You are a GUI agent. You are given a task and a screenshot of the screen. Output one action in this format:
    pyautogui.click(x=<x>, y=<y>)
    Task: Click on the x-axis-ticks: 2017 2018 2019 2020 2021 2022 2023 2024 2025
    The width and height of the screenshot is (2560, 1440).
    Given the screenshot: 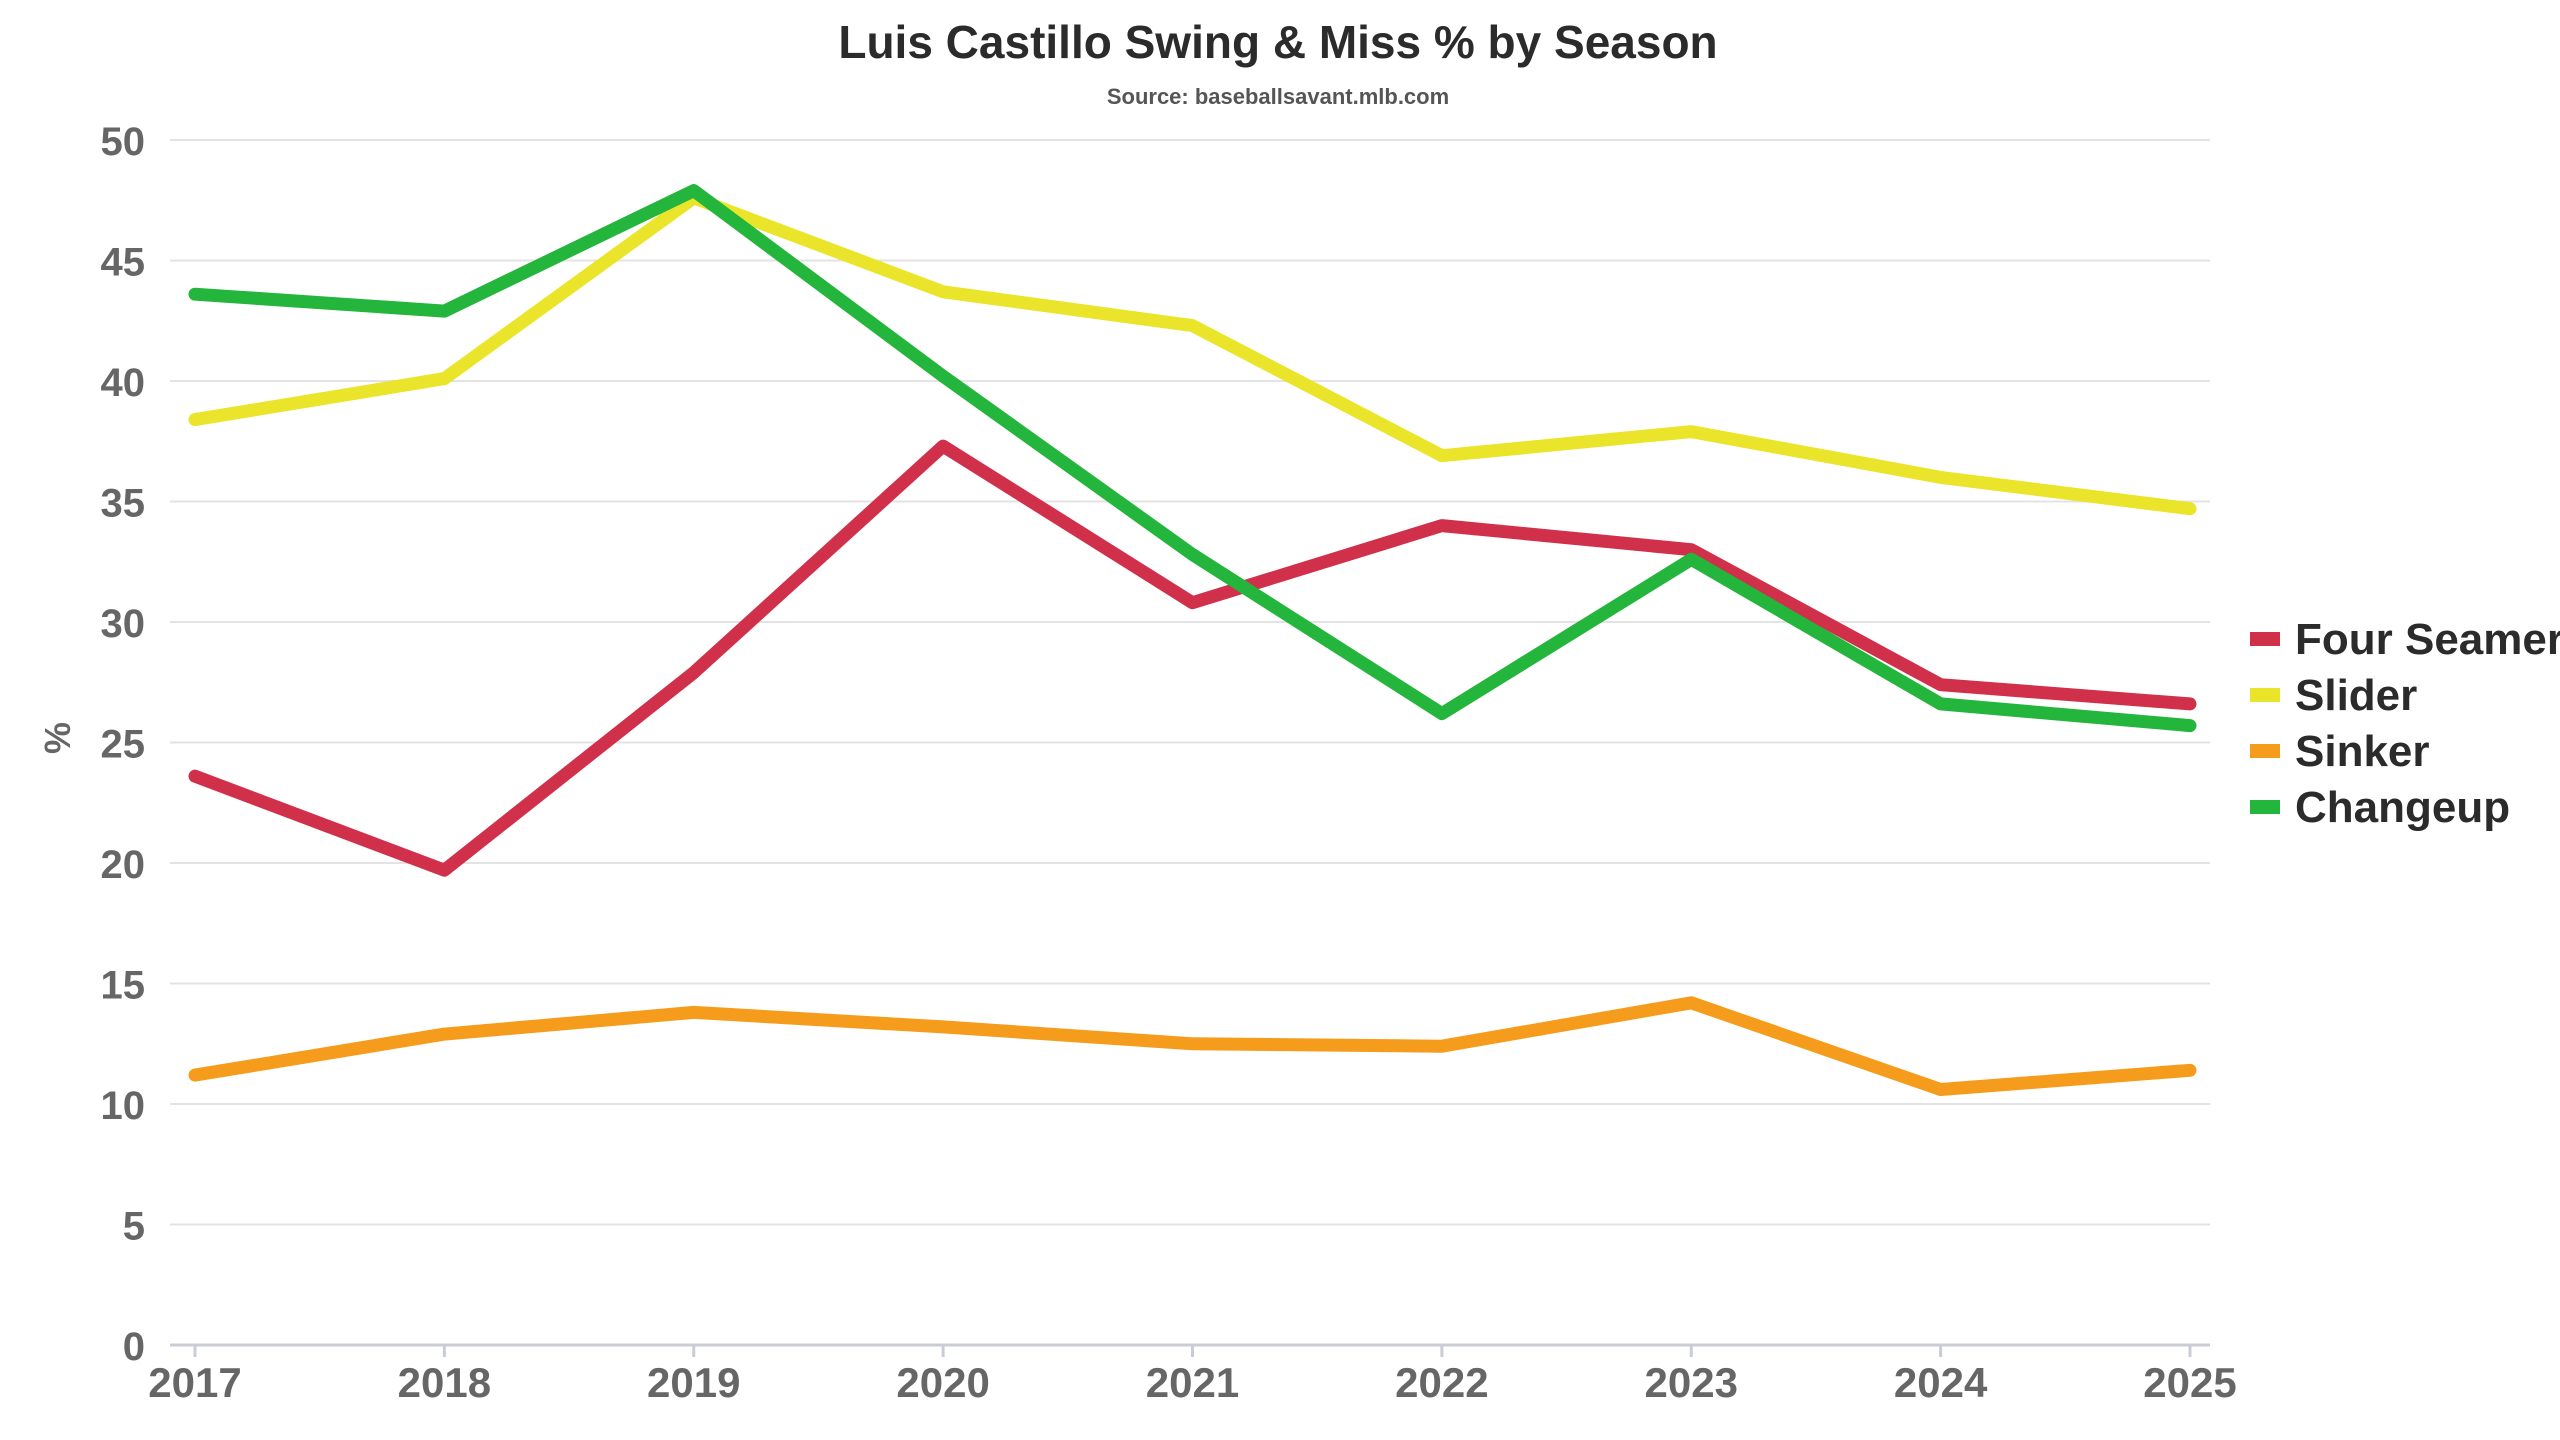 What is the action you would take?
    pyautogui.click(x=1192, y=1375)
    